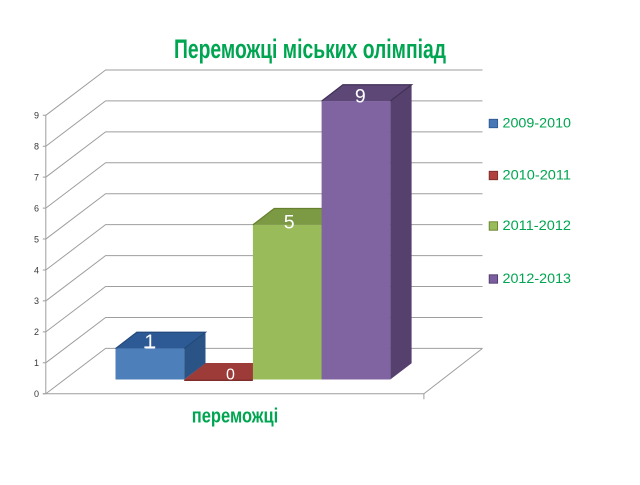 The image size is (640, 485). I want to click on svg-text: 2011-2012, so click(537, 225).